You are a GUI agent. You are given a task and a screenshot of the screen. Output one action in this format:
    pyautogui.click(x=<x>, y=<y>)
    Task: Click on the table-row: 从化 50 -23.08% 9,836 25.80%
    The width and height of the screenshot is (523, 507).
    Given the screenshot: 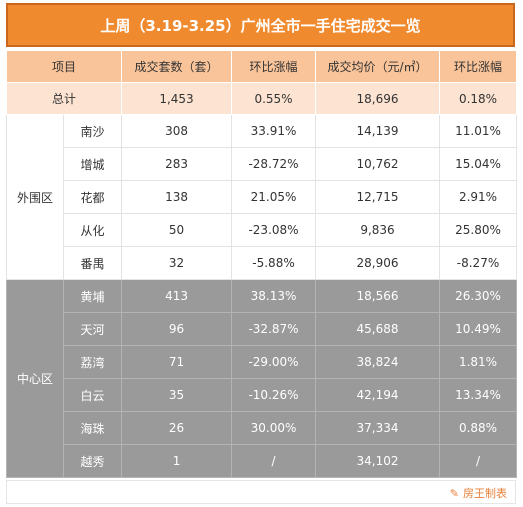 What is the action you would take?
    pyautogui.click(x=262, y=230)
    